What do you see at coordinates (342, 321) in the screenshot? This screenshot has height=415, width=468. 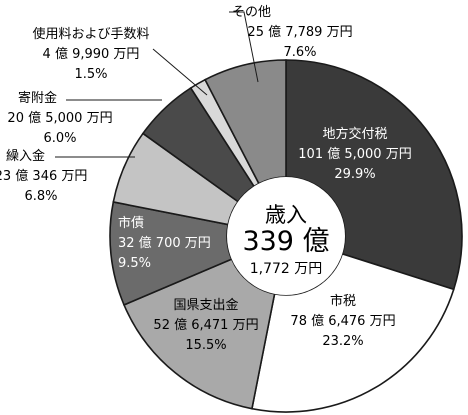 I see `slice-2-label-amount: 78 億 6,476 万円` at bounding box center [342, 321].